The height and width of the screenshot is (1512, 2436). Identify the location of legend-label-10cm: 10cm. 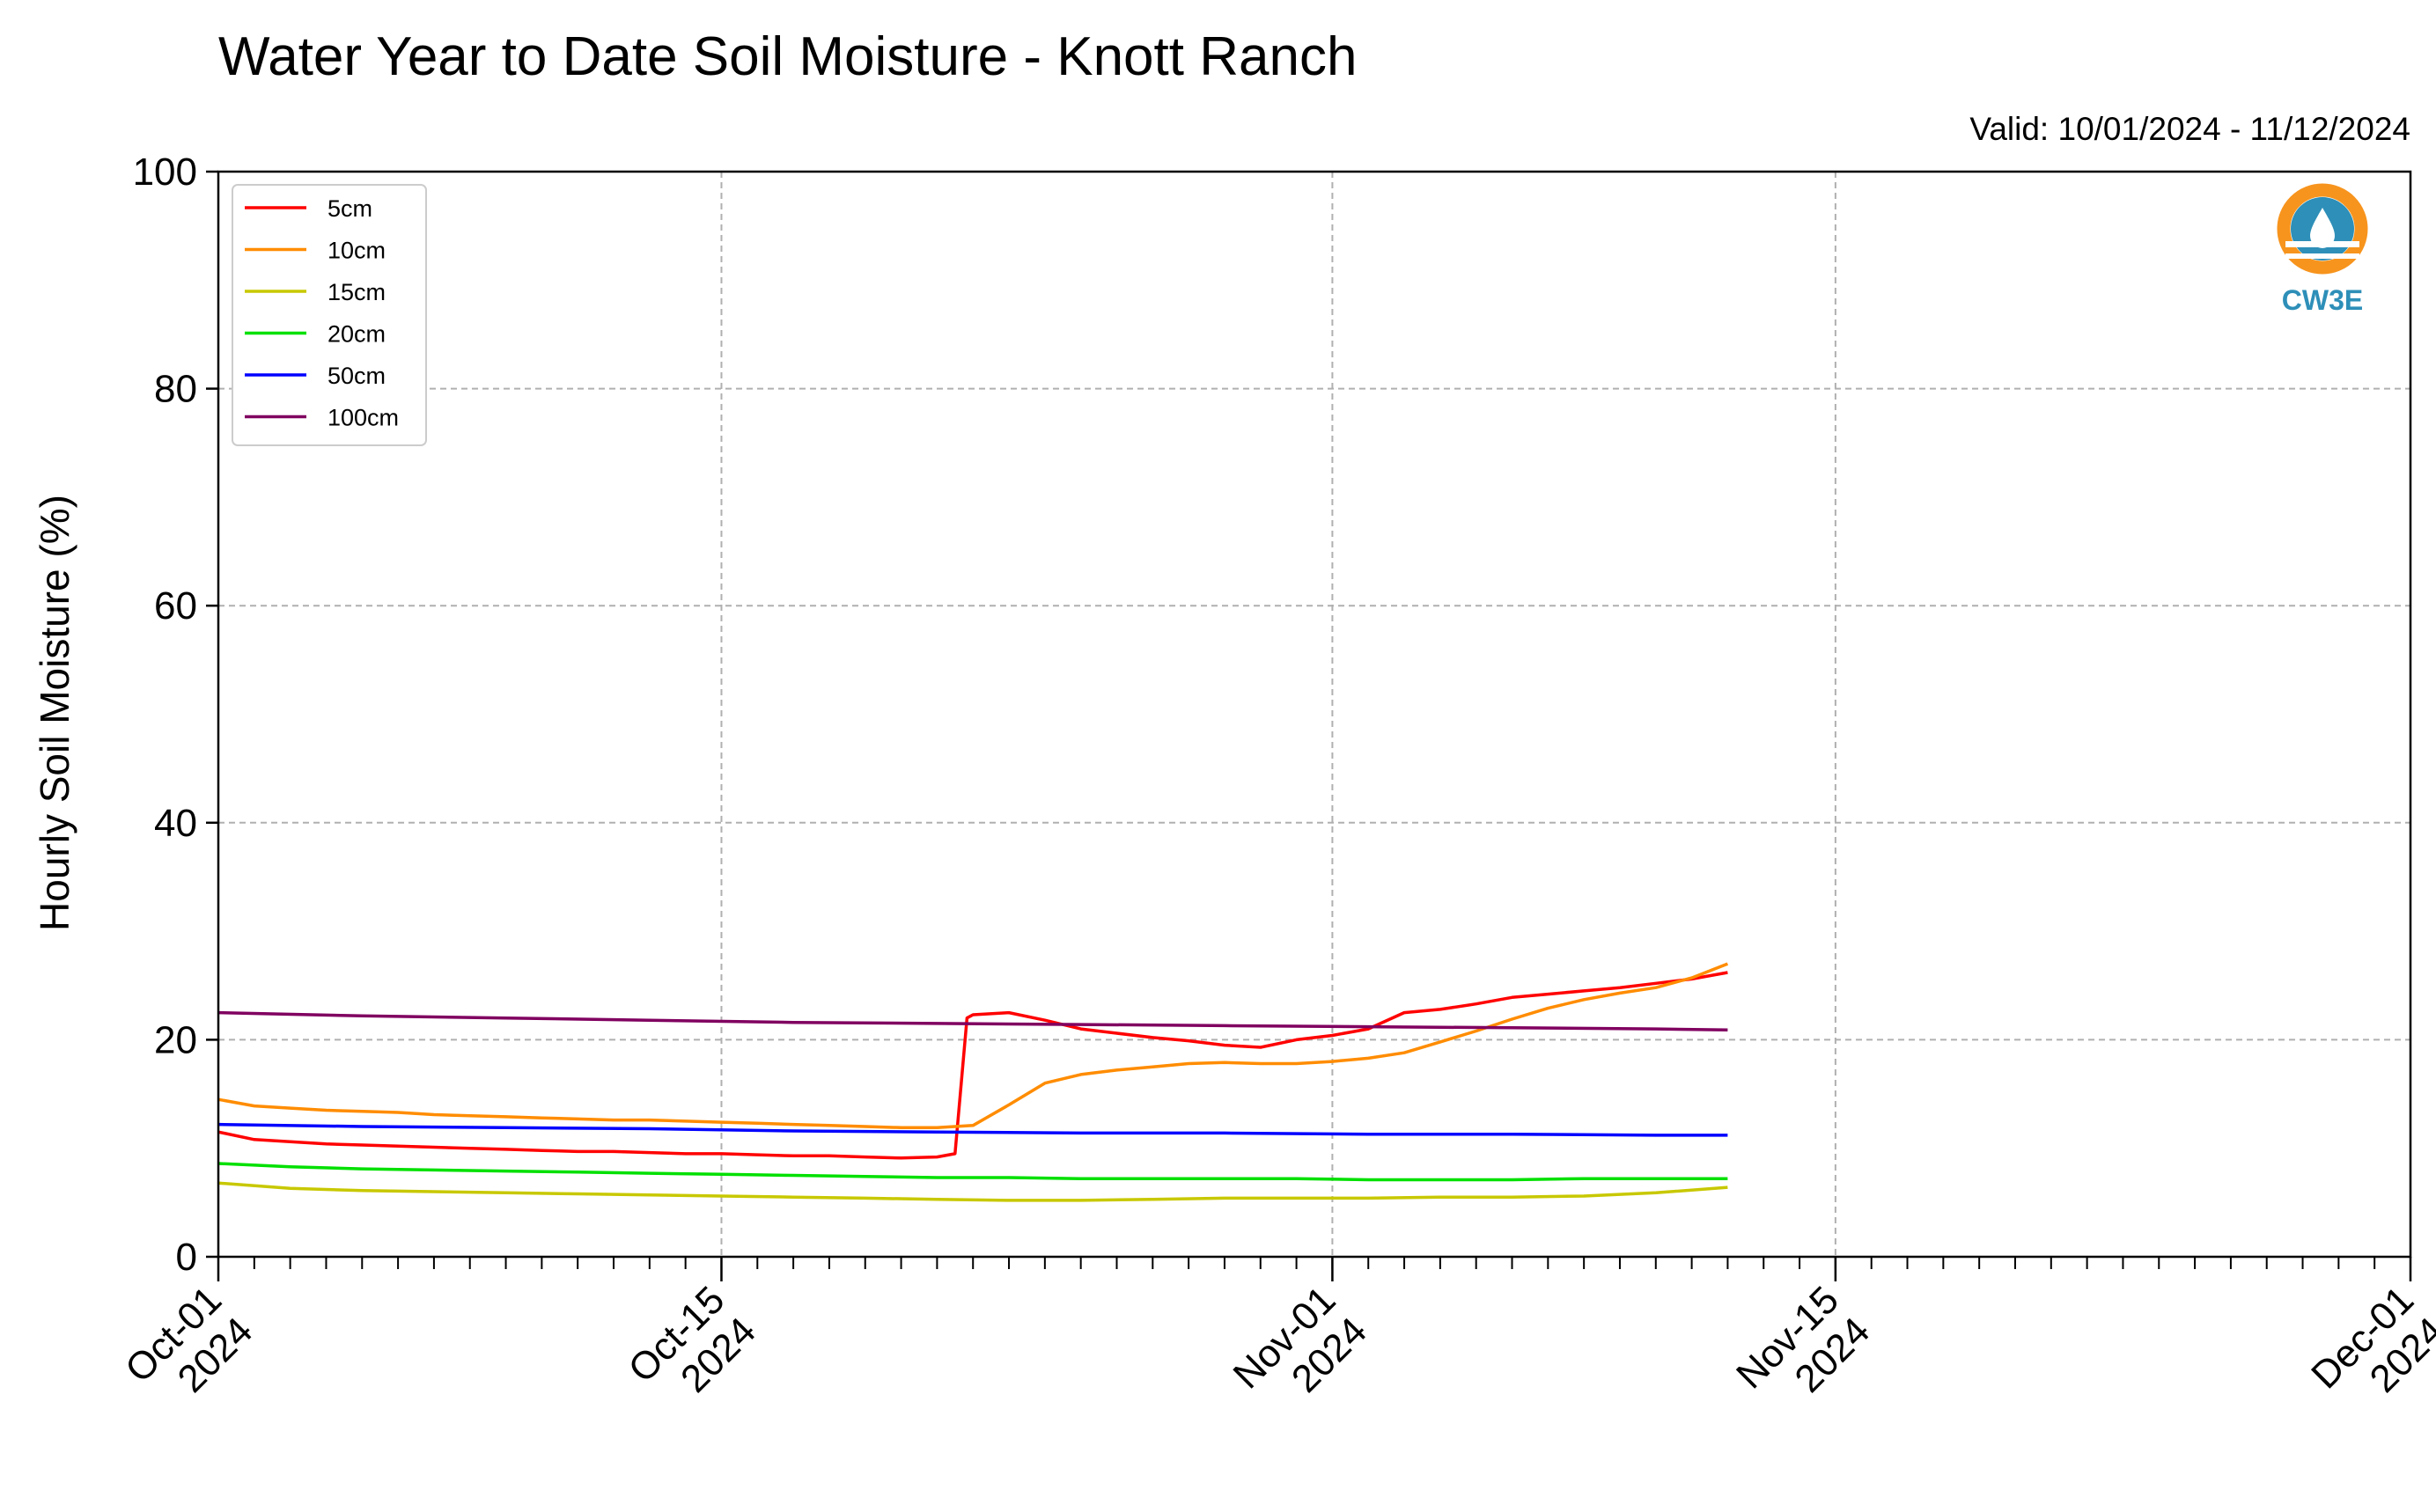
(356, 251).